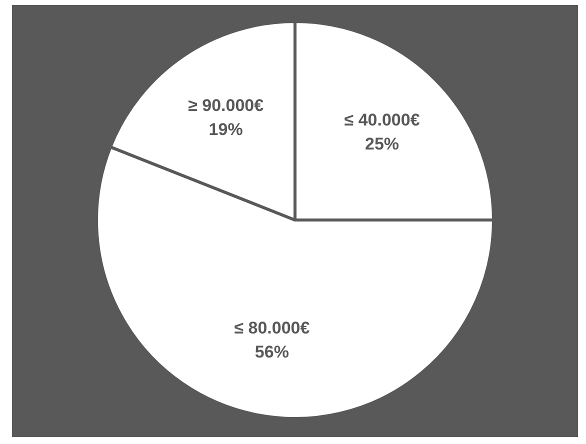  What do you see at coordinates (382, 120) in the screenshot?
I see `slice-label: ≤ 40.000€` at bounding box center [382, 120].